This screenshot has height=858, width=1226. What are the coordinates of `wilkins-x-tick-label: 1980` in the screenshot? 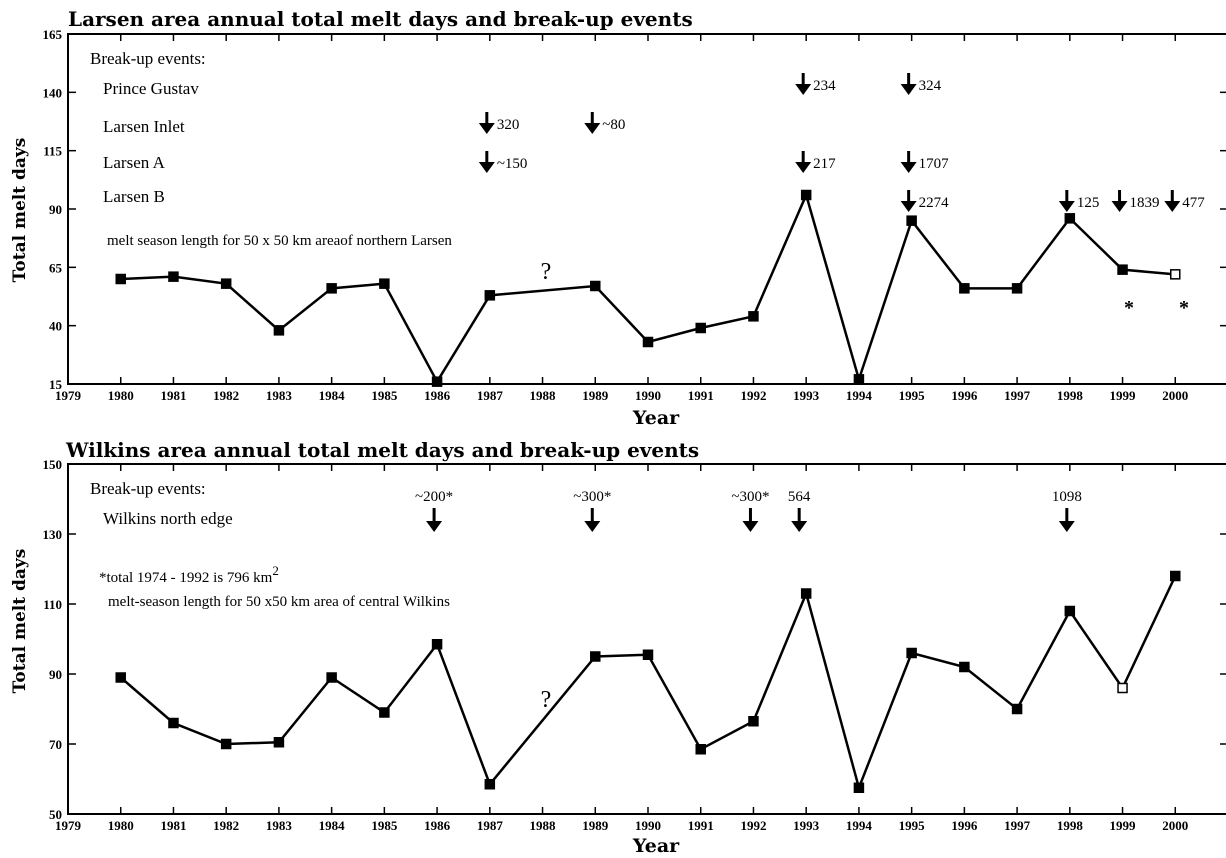 It's located at (121, 825).